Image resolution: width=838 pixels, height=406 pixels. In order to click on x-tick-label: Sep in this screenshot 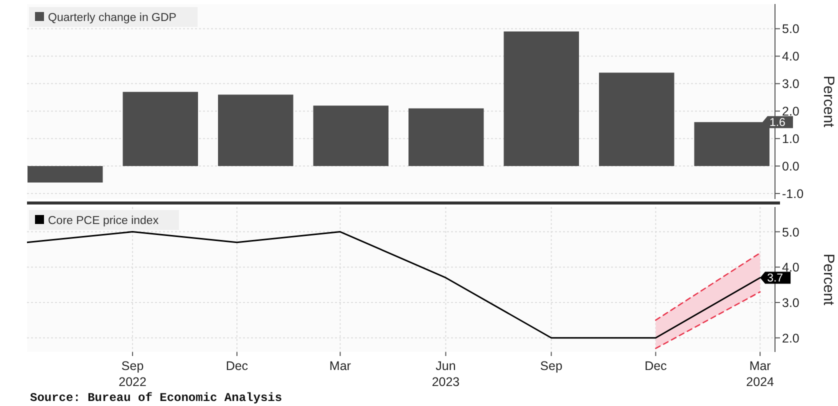, I will do `click(551, 366)`.